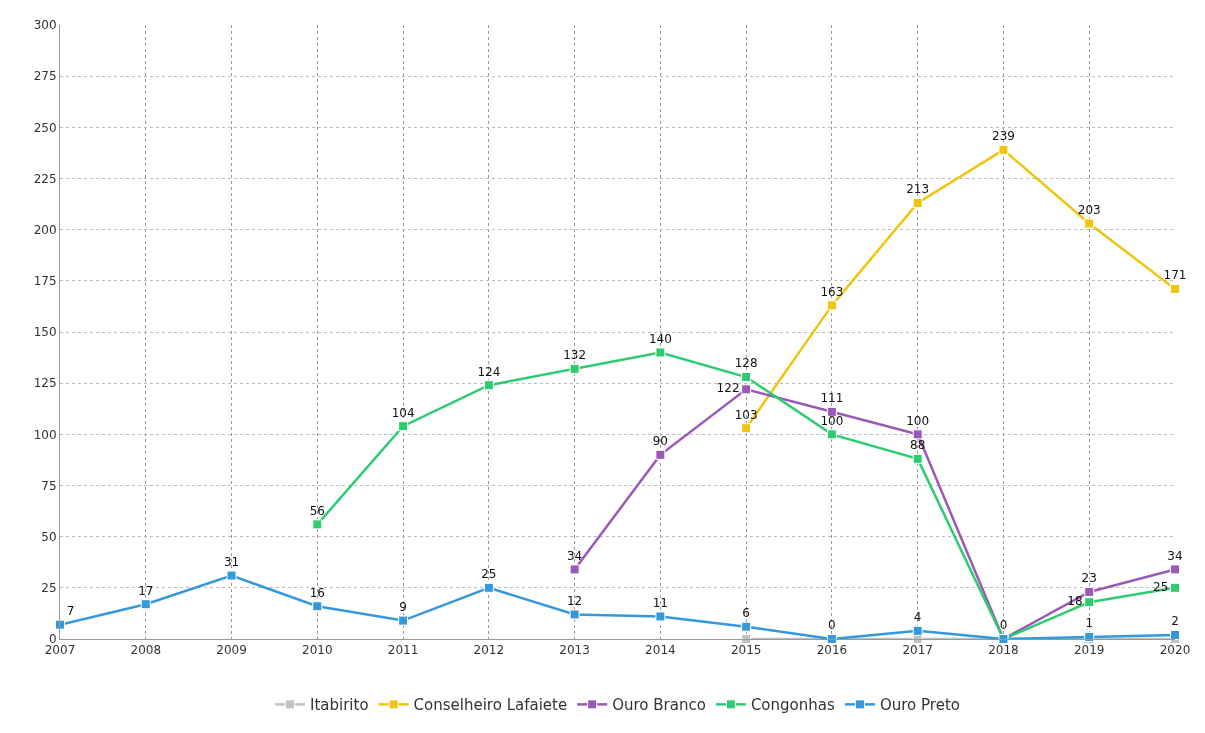 The image size is (1205, 733). I want to click on data-label: 203, so click(1089, 209).